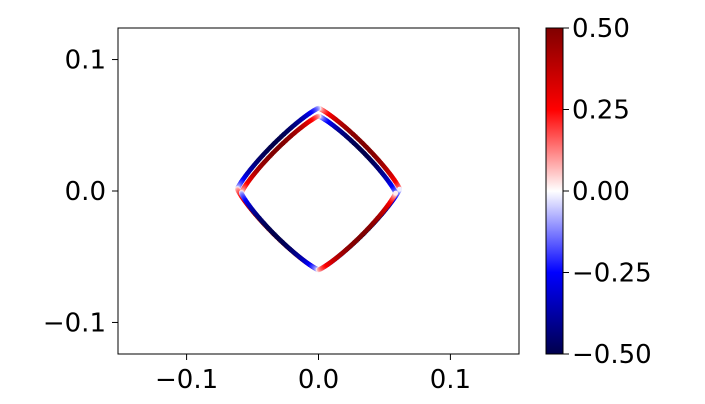 The width and height of the screenshot is (705, 404). I want to click on x-axis: −0.1 0.0 0.1, so click(313, 374).